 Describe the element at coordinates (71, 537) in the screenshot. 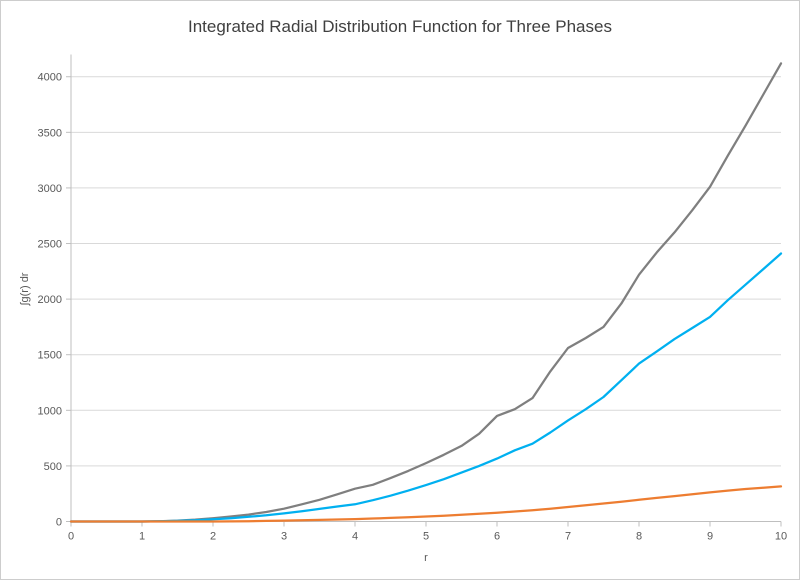

I see `x-tick-label-0: 0` at that location.